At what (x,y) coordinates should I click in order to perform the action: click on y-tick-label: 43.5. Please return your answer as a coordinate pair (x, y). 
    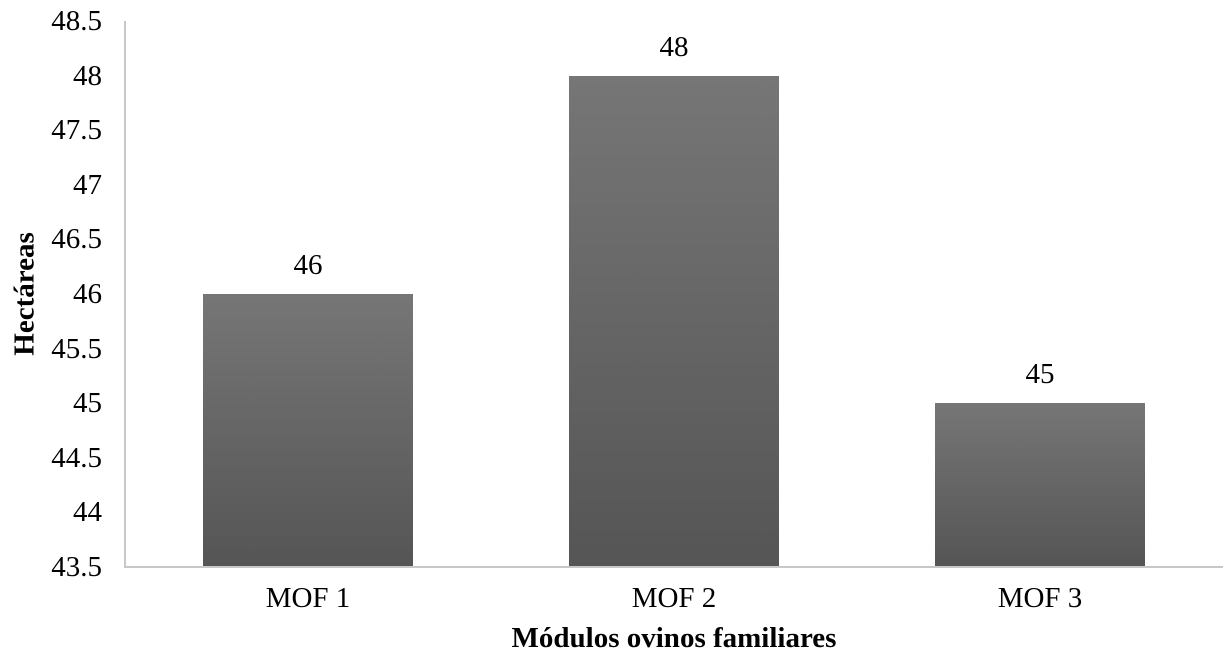
    Looking at the image, I should click on (76, 567).